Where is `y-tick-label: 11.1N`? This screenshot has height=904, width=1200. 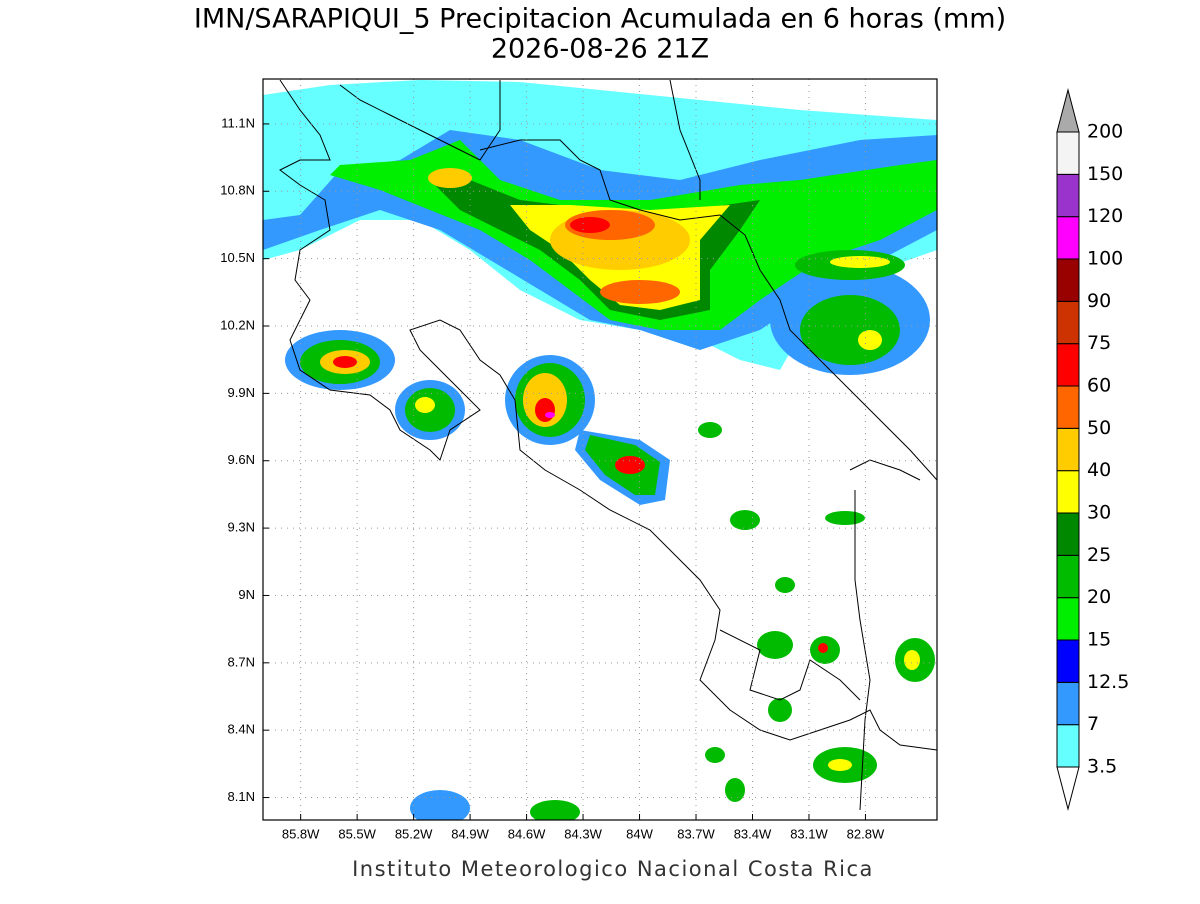 y-tick-label: 11.1N is located at coordinates (238, 122).